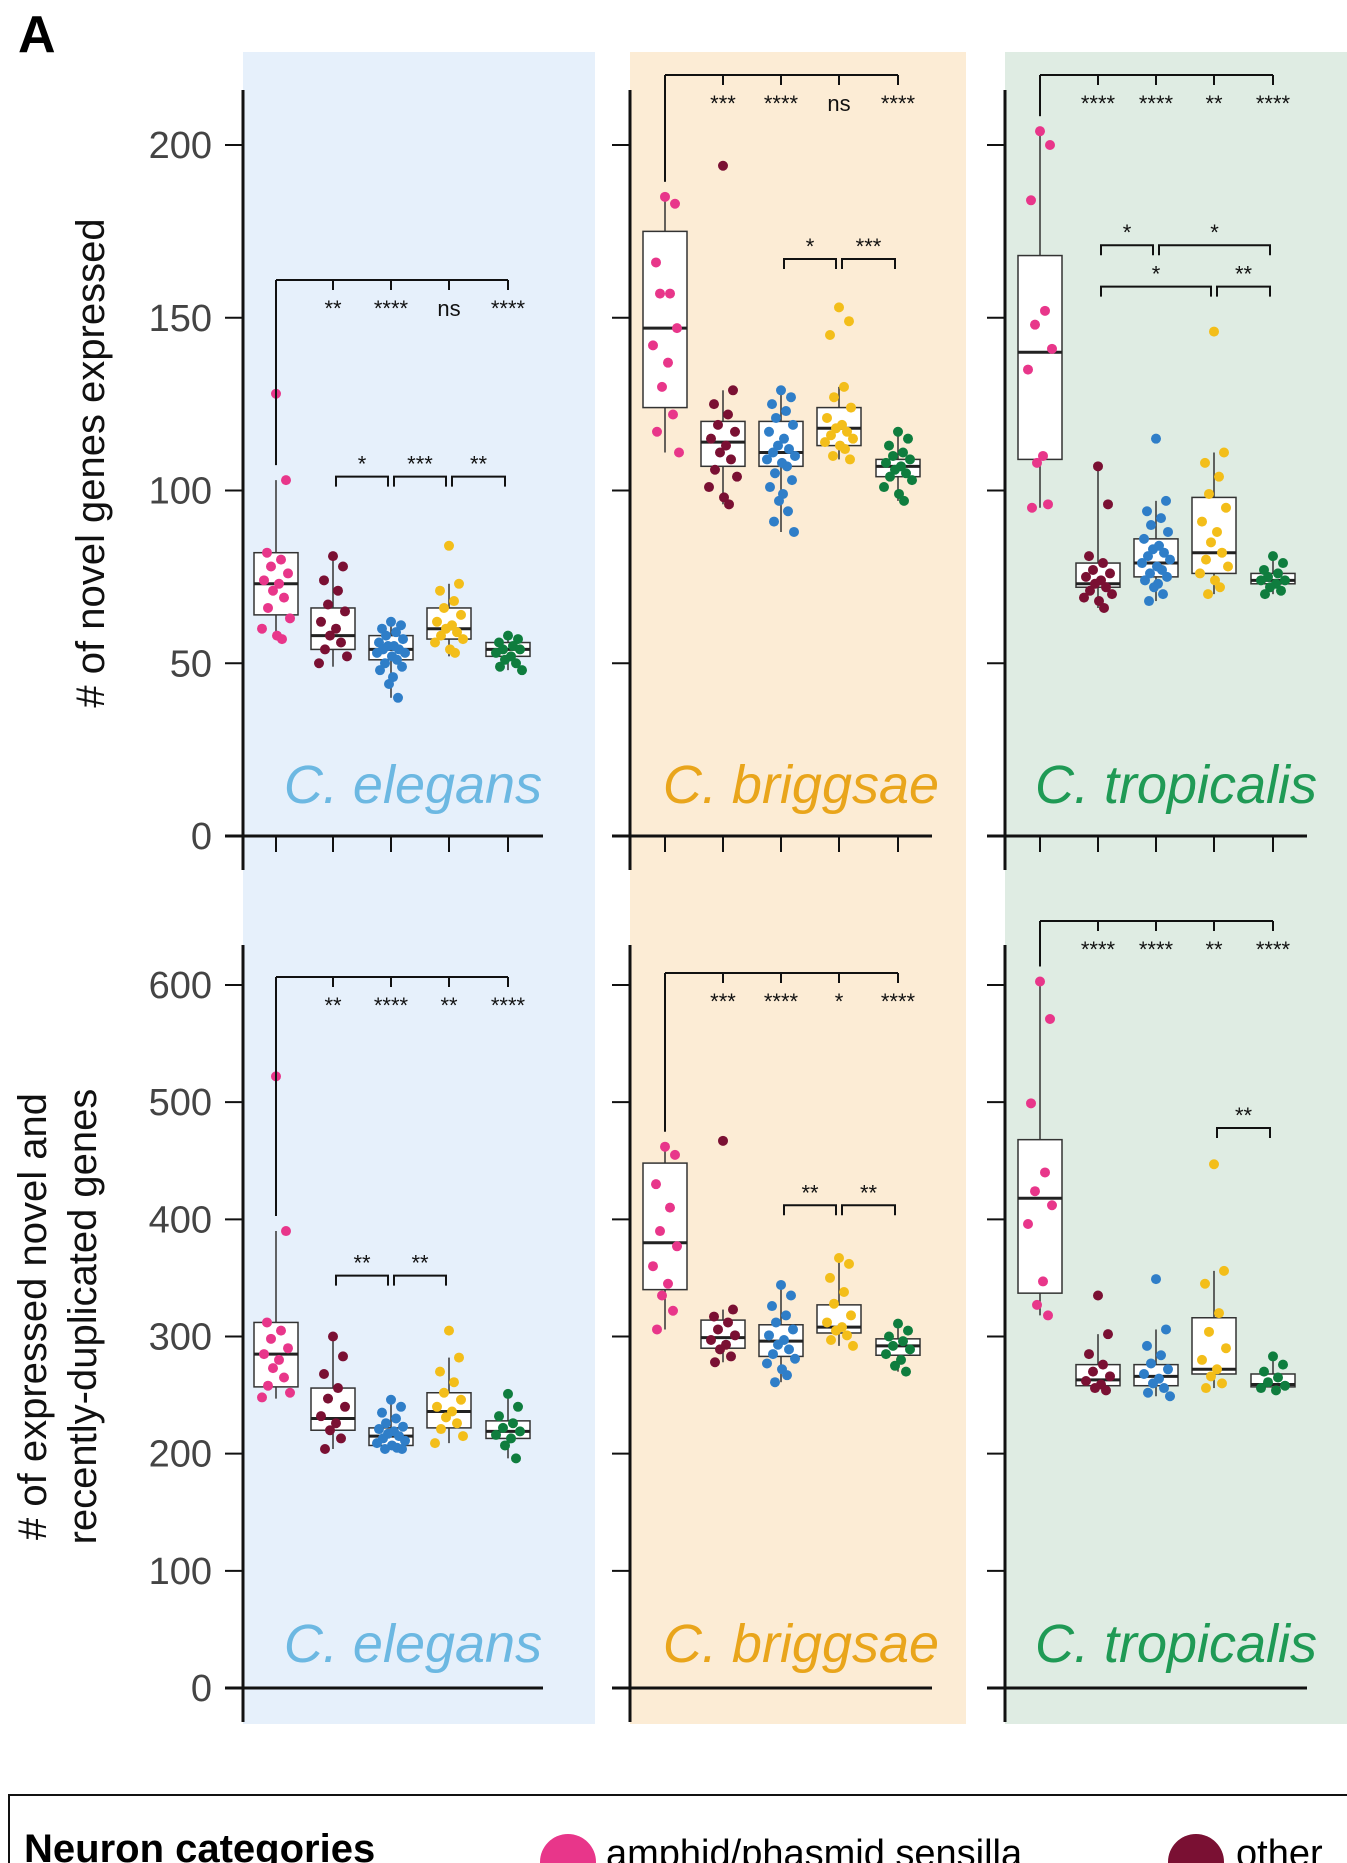 This screenshot has height=1863, width=1347. What do you see at coordinates (362, 464) in the screenshot?
I see `pairwise-label: *` at bounding box center [362, 464].